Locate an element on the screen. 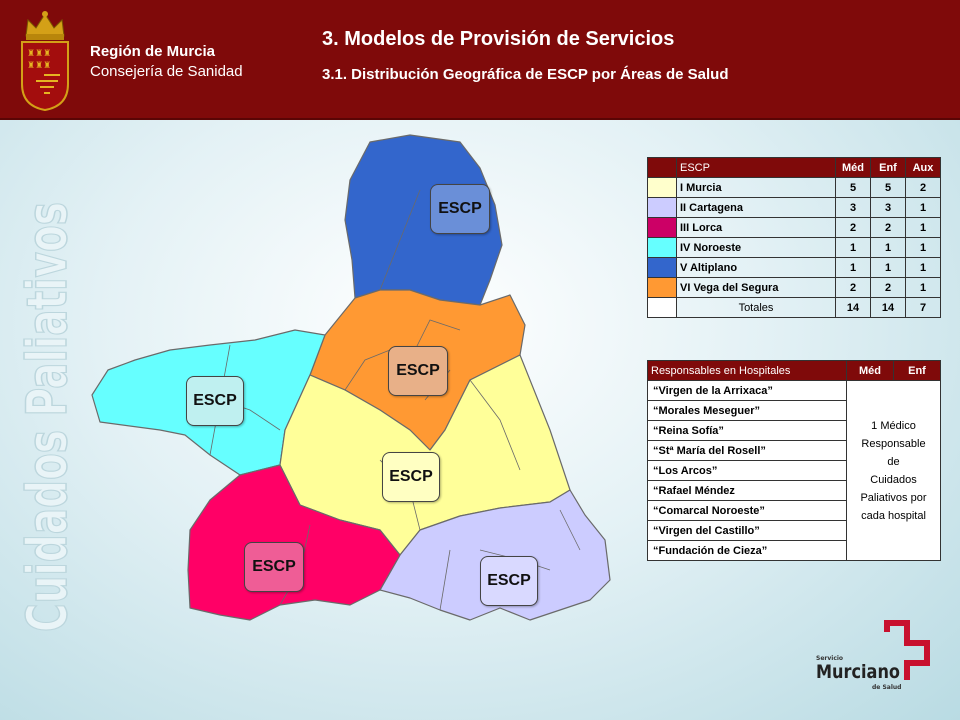 The image size is (960, 720). hospital-name: “Rafael Méndez is located at coordinates (747, 490).